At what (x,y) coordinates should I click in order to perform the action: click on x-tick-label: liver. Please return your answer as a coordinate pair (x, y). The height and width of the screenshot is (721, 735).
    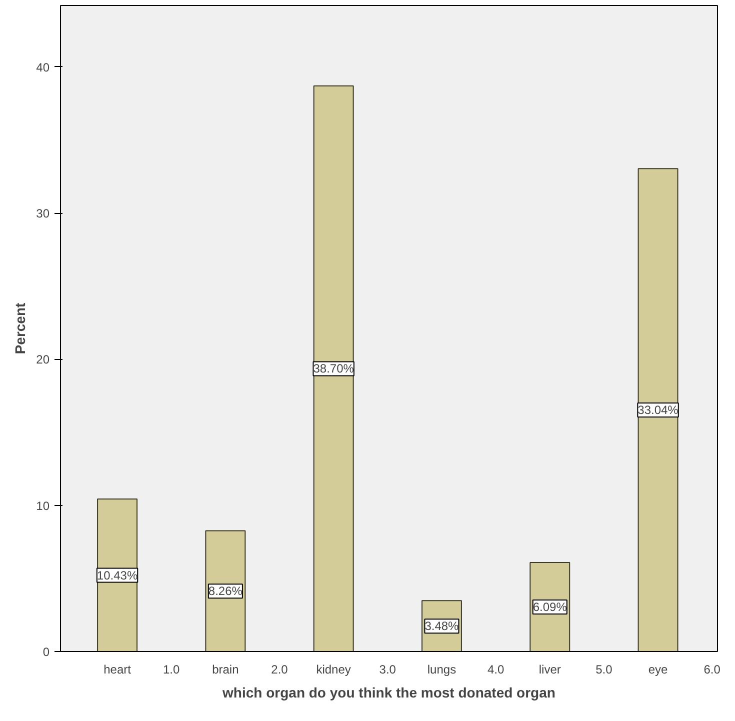
    Looking at the image, I should click on (549, 669).